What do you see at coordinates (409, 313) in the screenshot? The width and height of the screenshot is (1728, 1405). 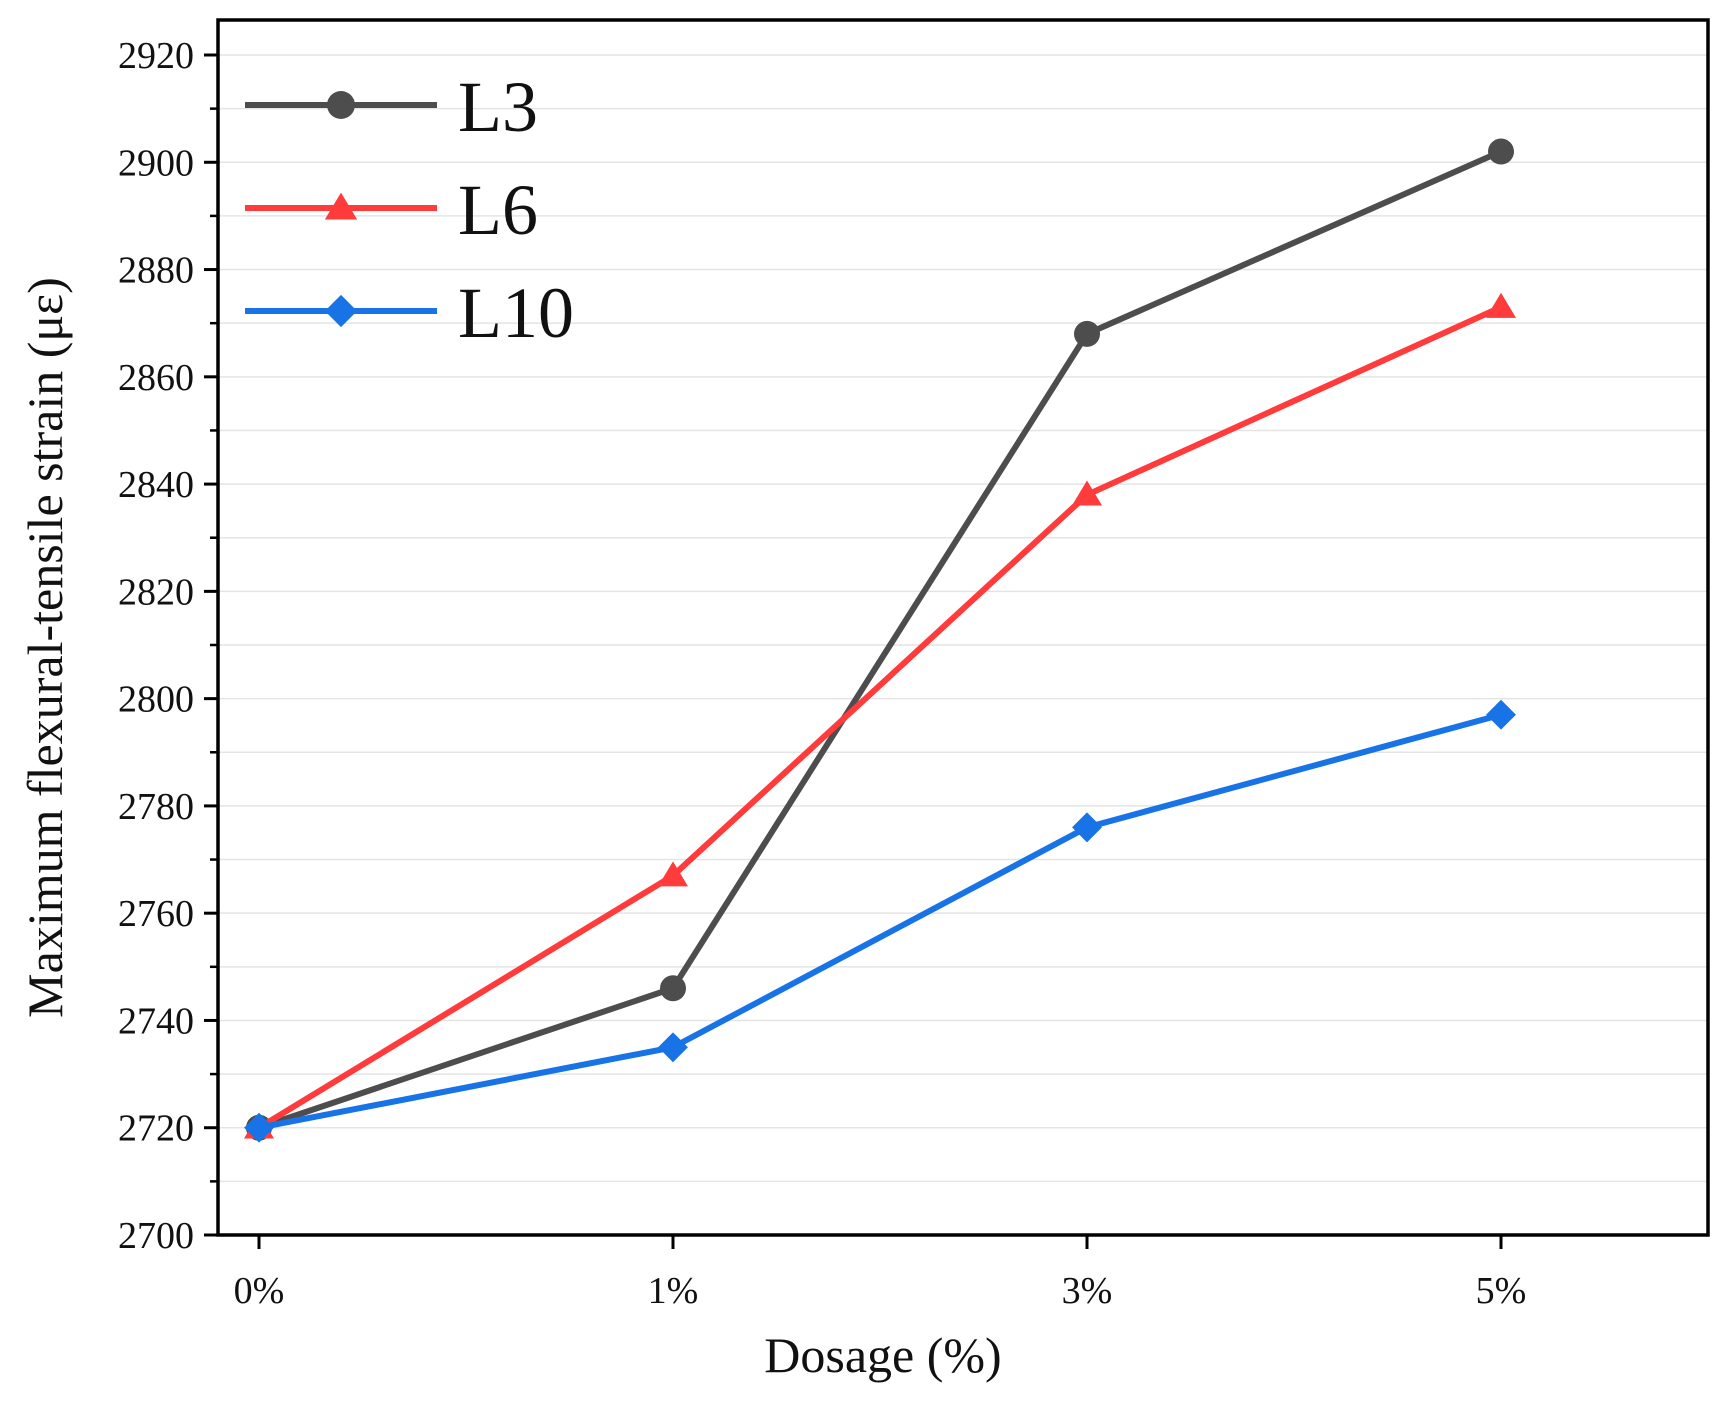 I see `legend-item-l10: L10` at bounding box center [409, 313].